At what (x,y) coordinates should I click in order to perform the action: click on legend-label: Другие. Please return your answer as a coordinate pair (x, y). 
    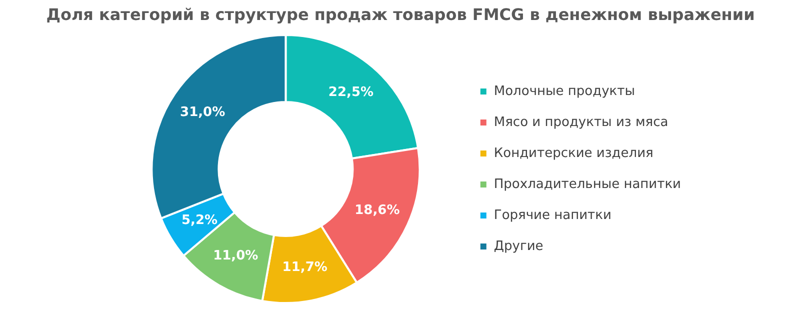
    Looking at the image, I should click on (519, 246).